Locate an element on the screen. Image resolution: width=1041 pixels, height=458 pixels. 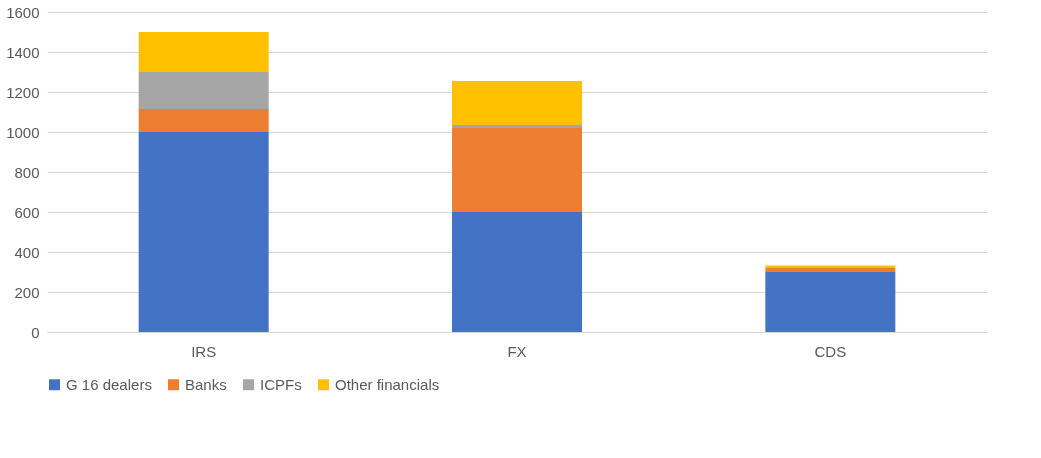
x-tick-label: CDS is located at coordinates (830, 351).